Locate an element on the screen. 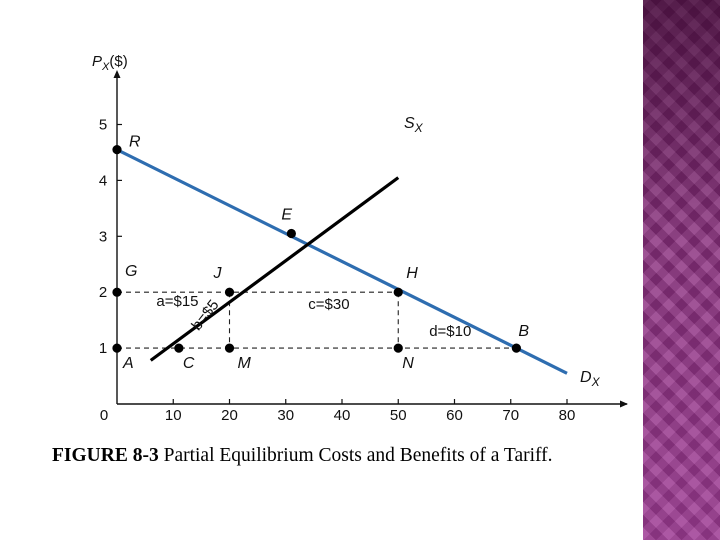 The height and width of the screenshot is (540, 720). figure-number: FIGURE 8-3 is located at coordinates (105, 455).